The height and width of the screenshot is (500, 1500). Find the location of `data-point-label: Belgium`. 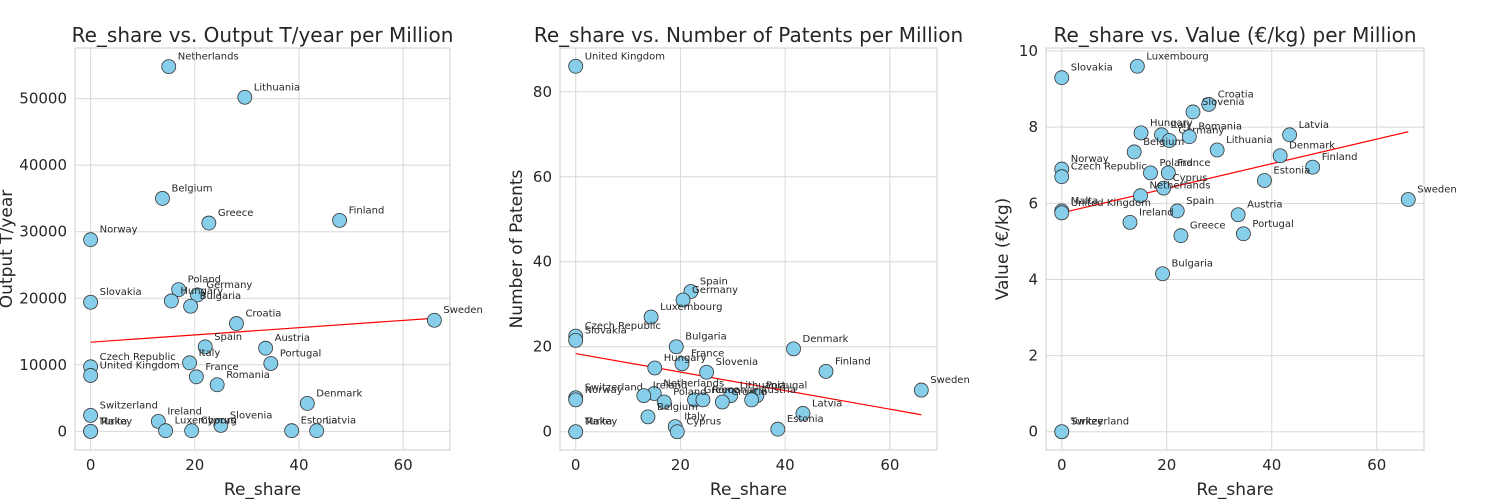

data-point-label: Belgium is located at coordinates (192, 188).